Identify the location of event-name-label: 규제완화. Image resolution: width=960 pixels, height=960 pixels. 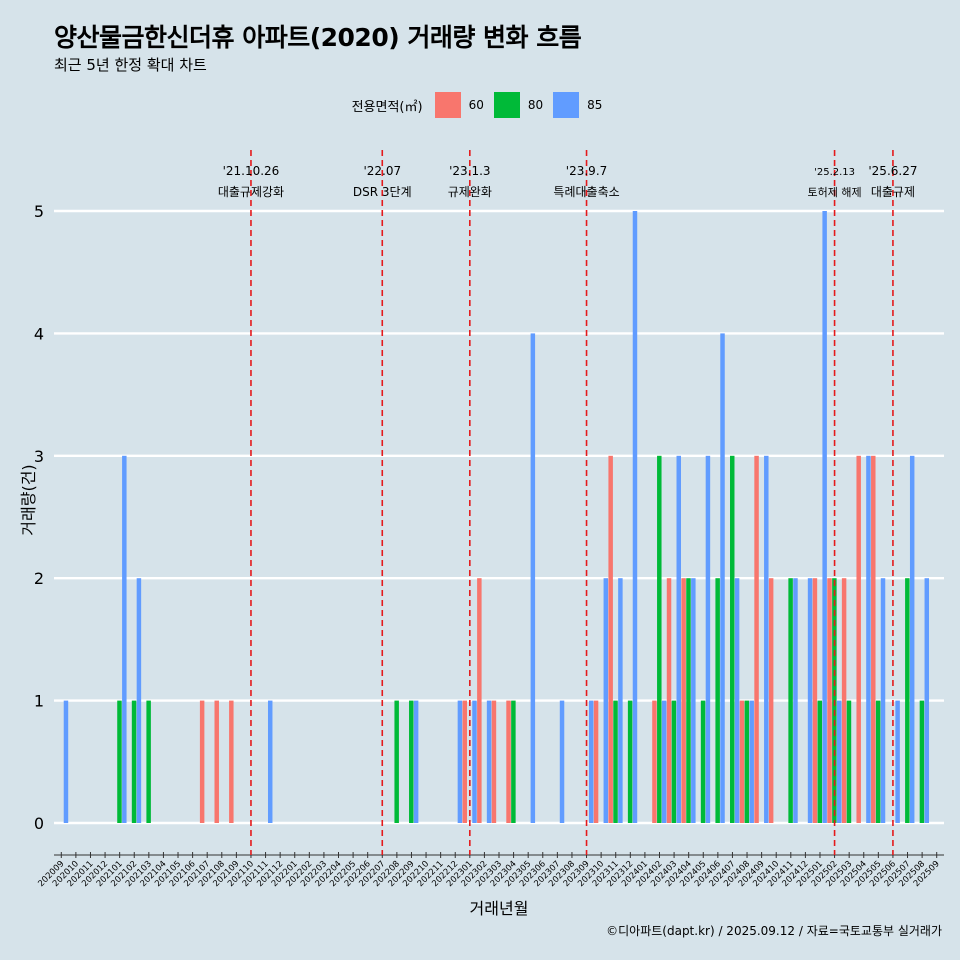
(470, 192).